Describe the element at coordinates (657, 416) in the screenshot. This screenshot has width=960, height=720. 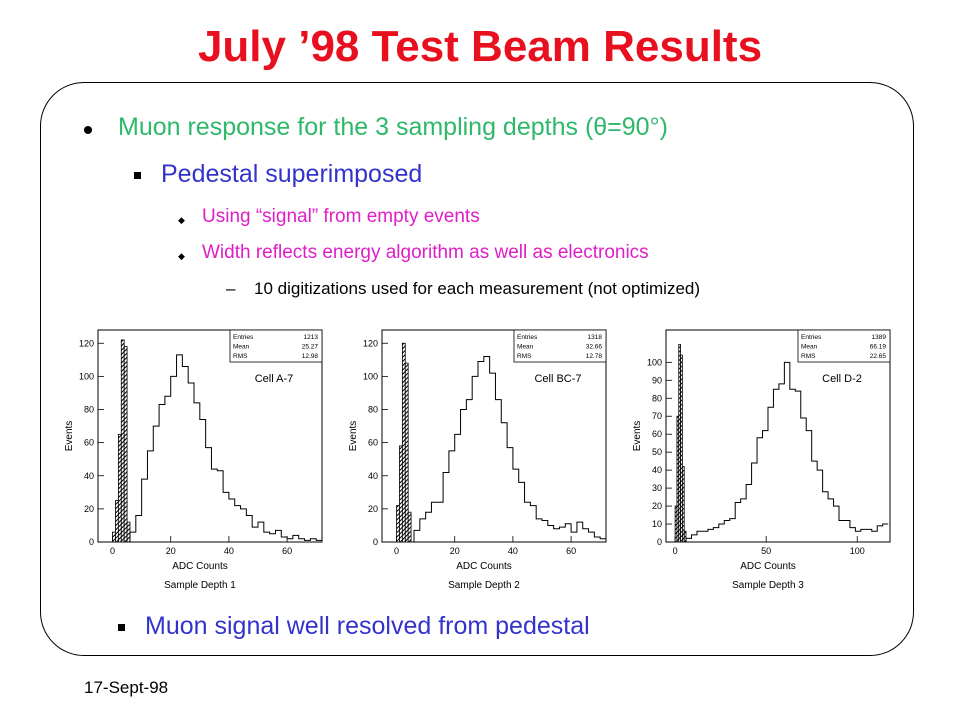
I see `y-tick-label: 70` at that location.